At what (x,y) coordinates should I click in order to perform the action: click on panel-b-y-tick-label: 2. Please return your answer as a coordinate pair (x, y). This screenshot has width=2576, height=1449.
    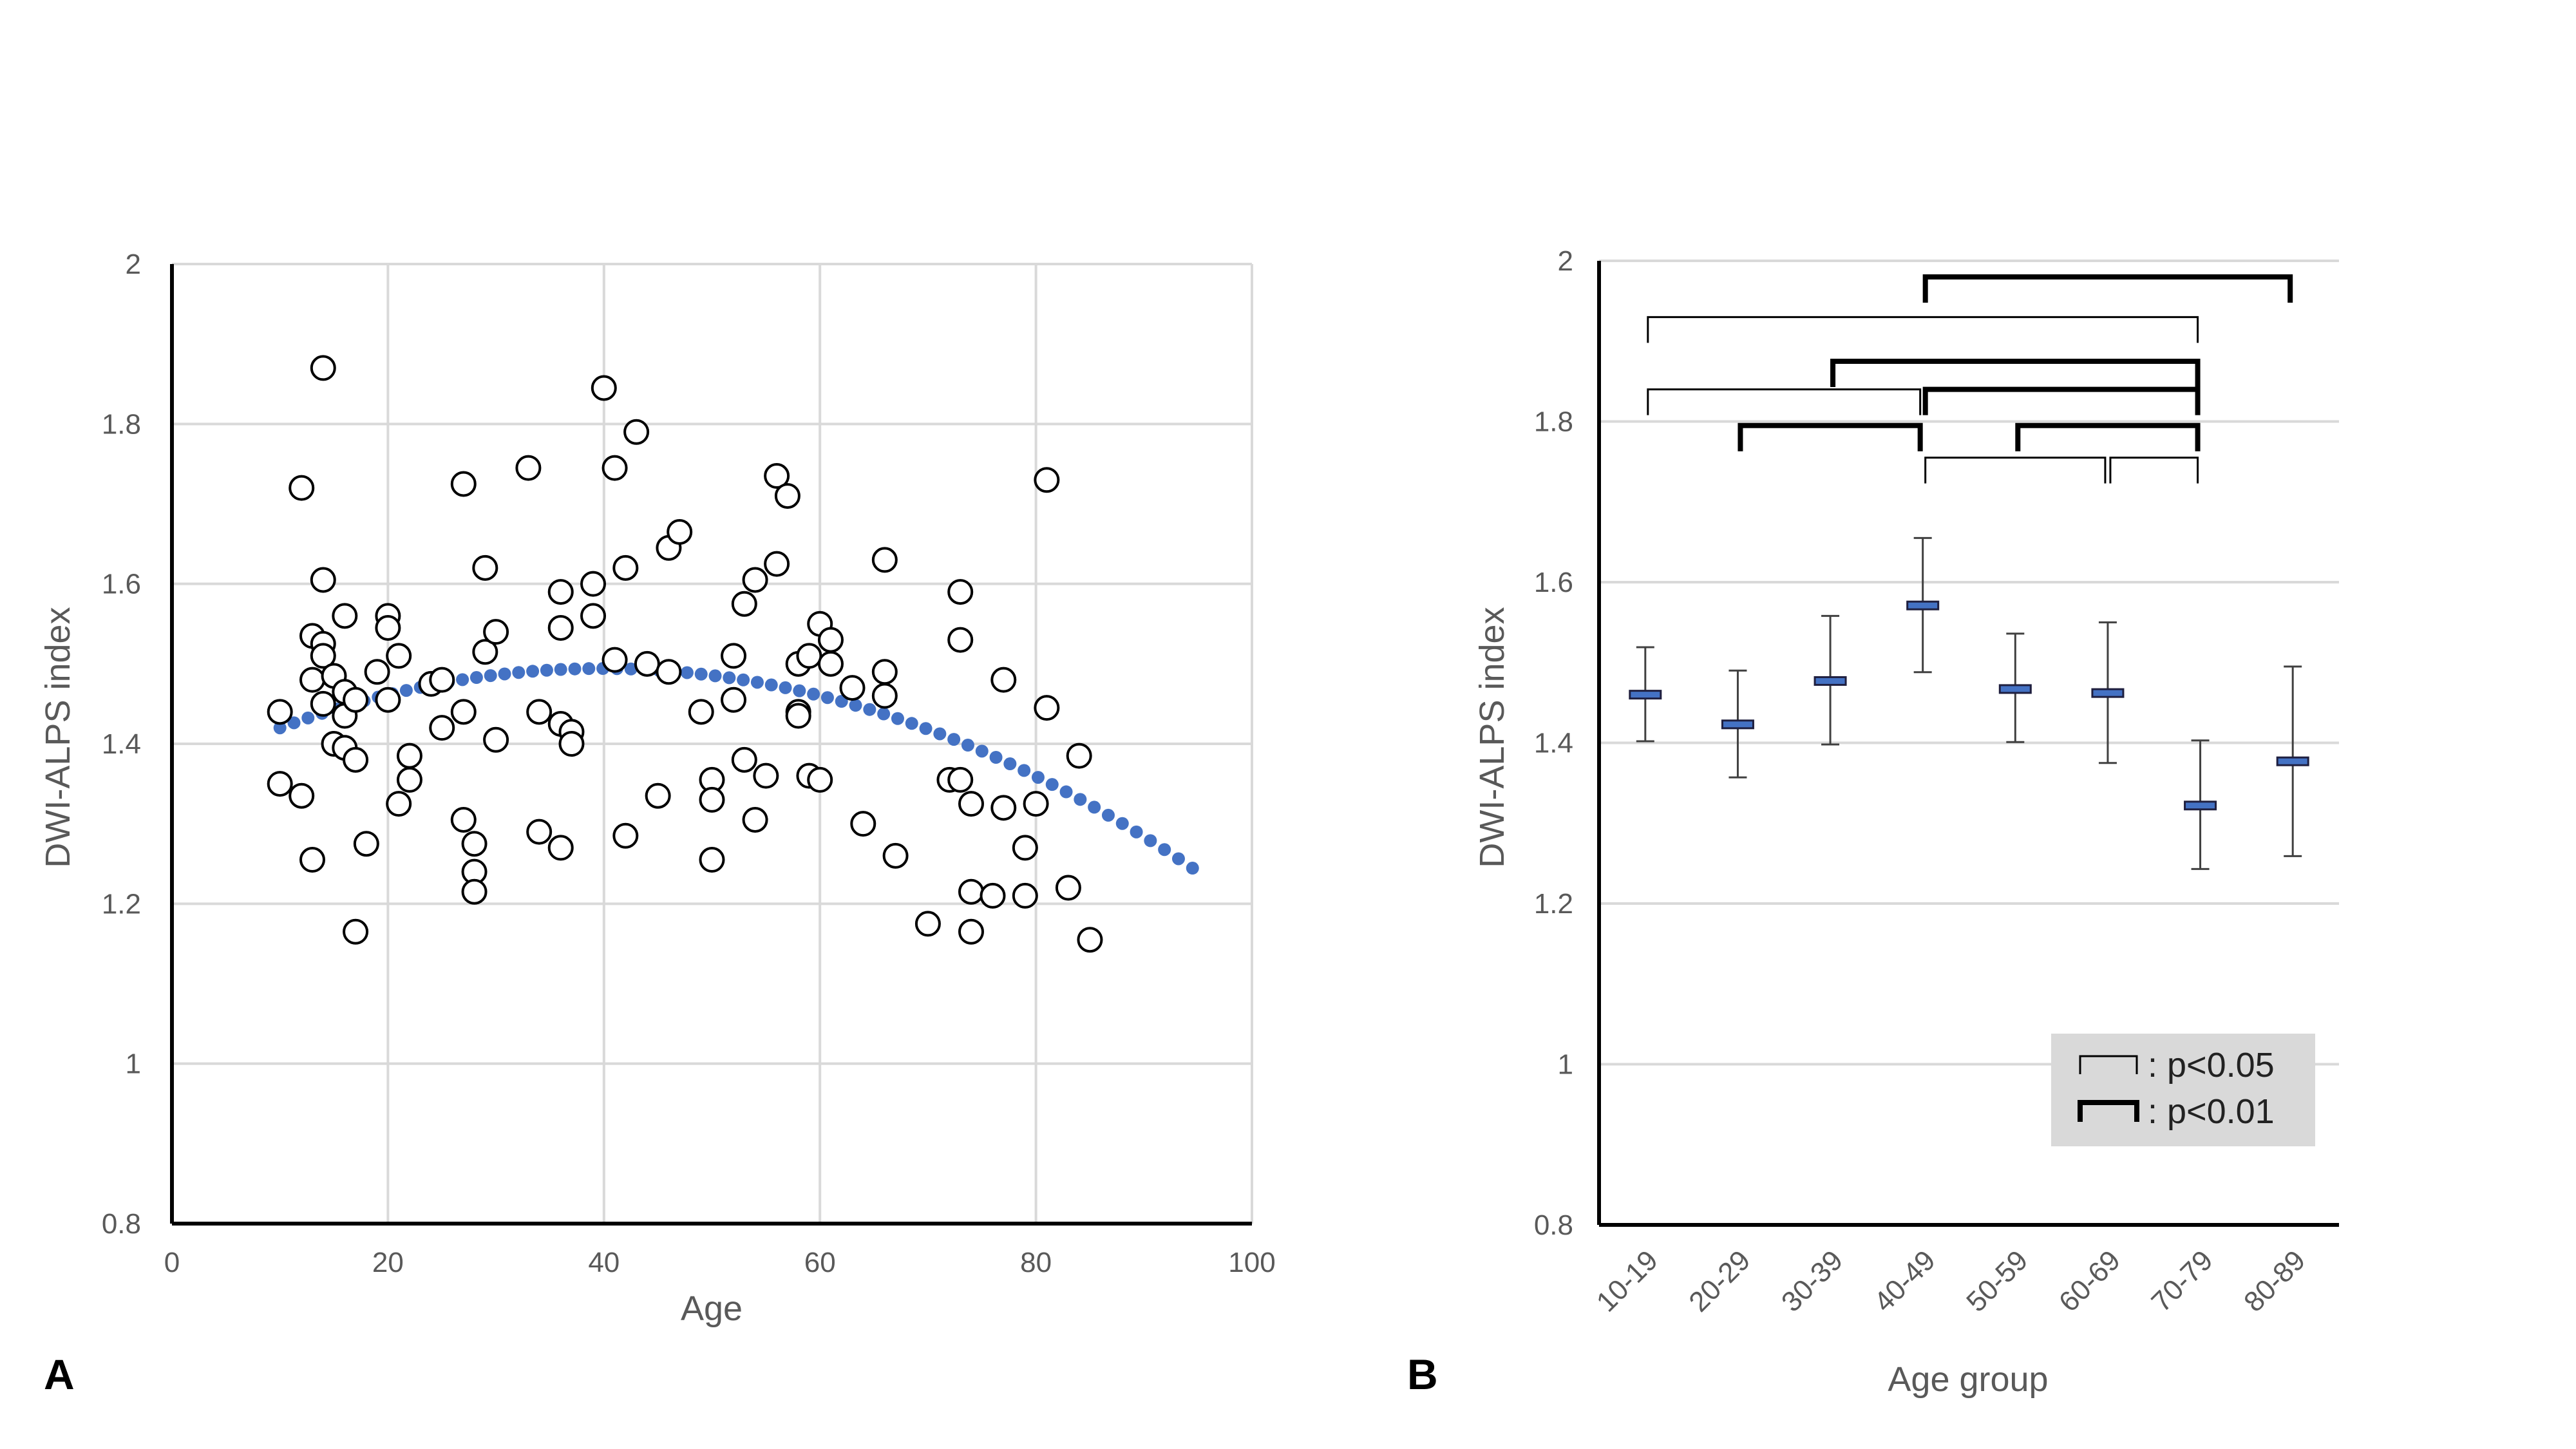
    Looking at the image, I should click on (1566, 261).